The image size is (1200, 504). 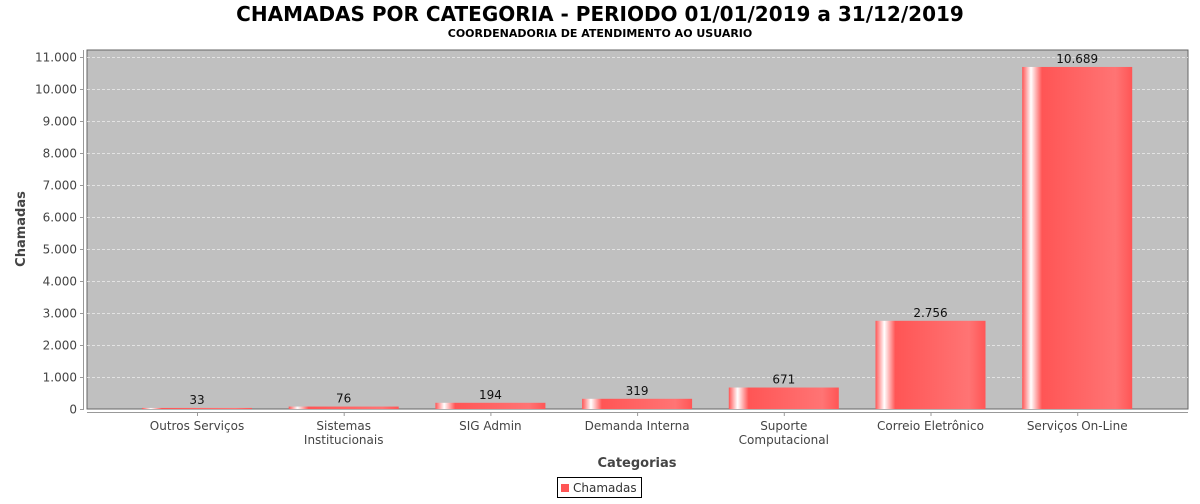 I want to click on chart-subtitle: COORDENADORIA DE ATENDIMENTO AO USUARIO, so click(x=600, y=33).